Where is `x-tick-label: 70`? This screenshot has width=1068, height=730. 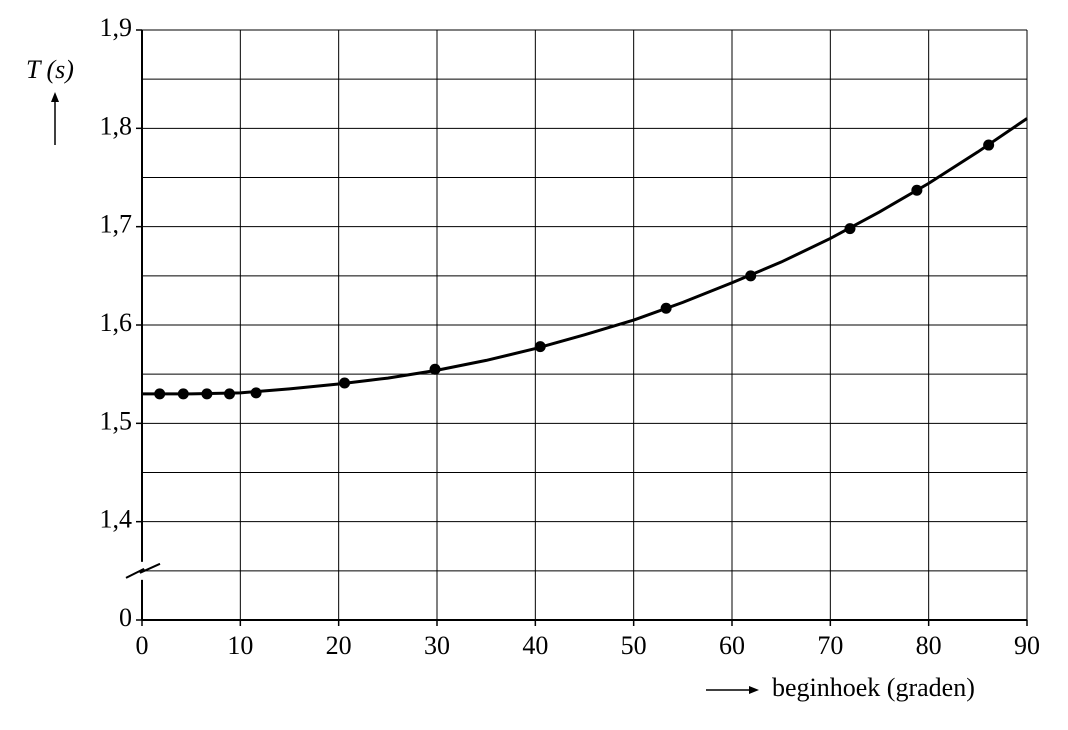 x-tick-label: 70 is located at coordinates (830, 645).